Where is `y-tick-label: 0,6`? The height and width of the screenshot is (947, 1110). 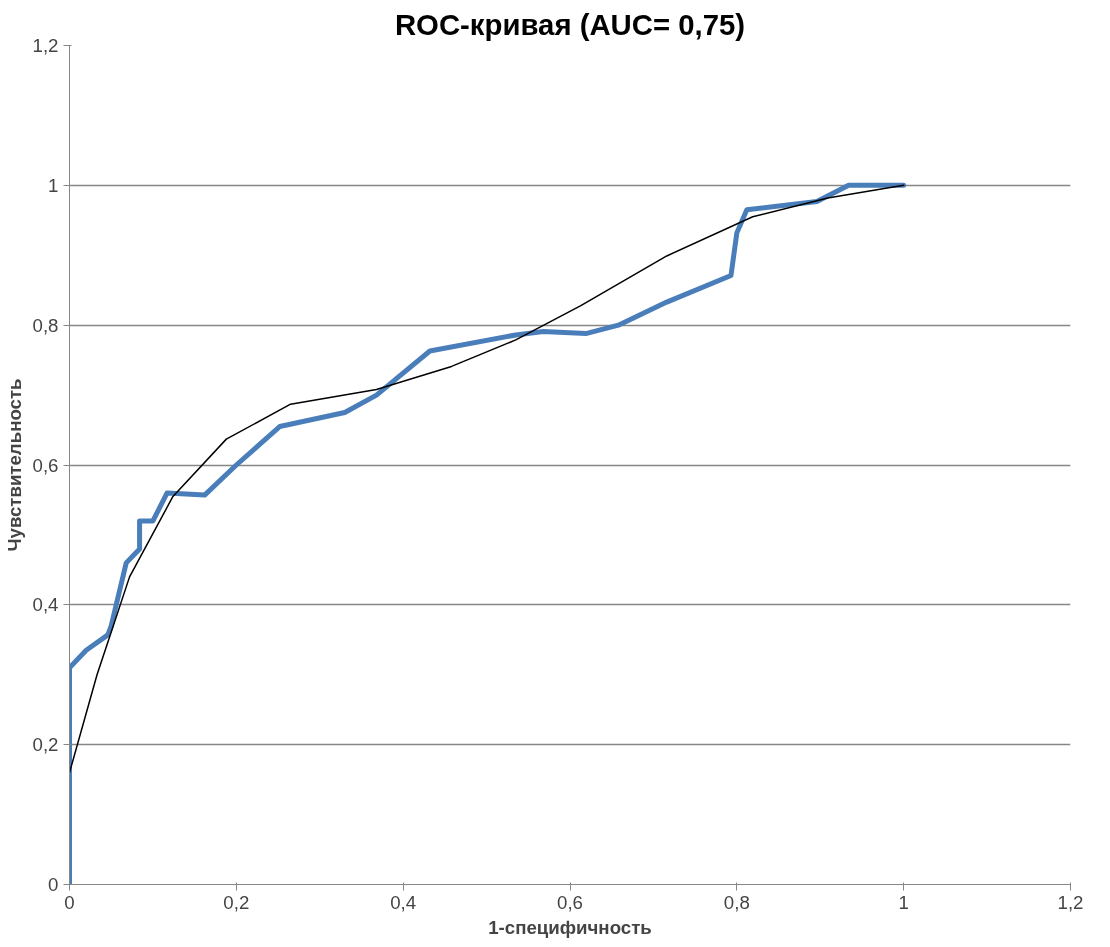 y-tick-label: 0,6 is located at coordinates (45, 465).